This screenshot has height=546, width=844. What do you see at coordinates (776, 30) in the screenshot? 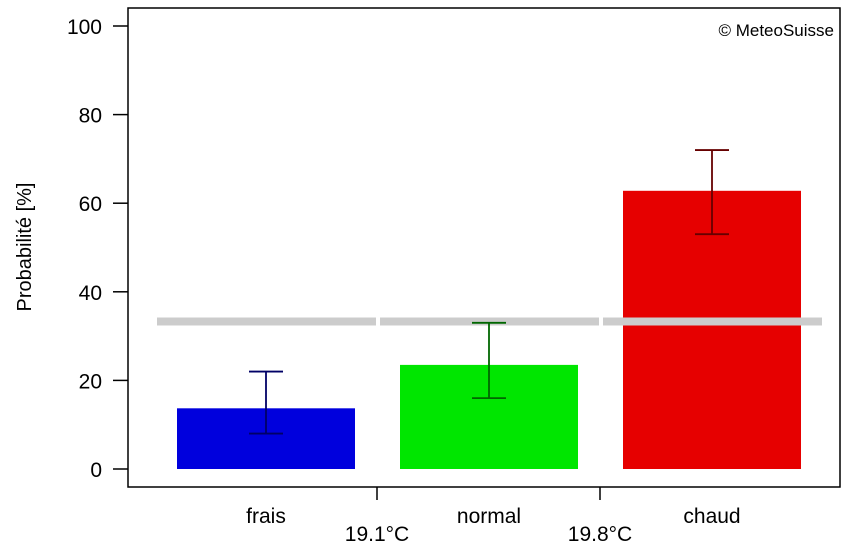
I see `credit-label: © MeteoSuisse` at bounding box center [776, 30].